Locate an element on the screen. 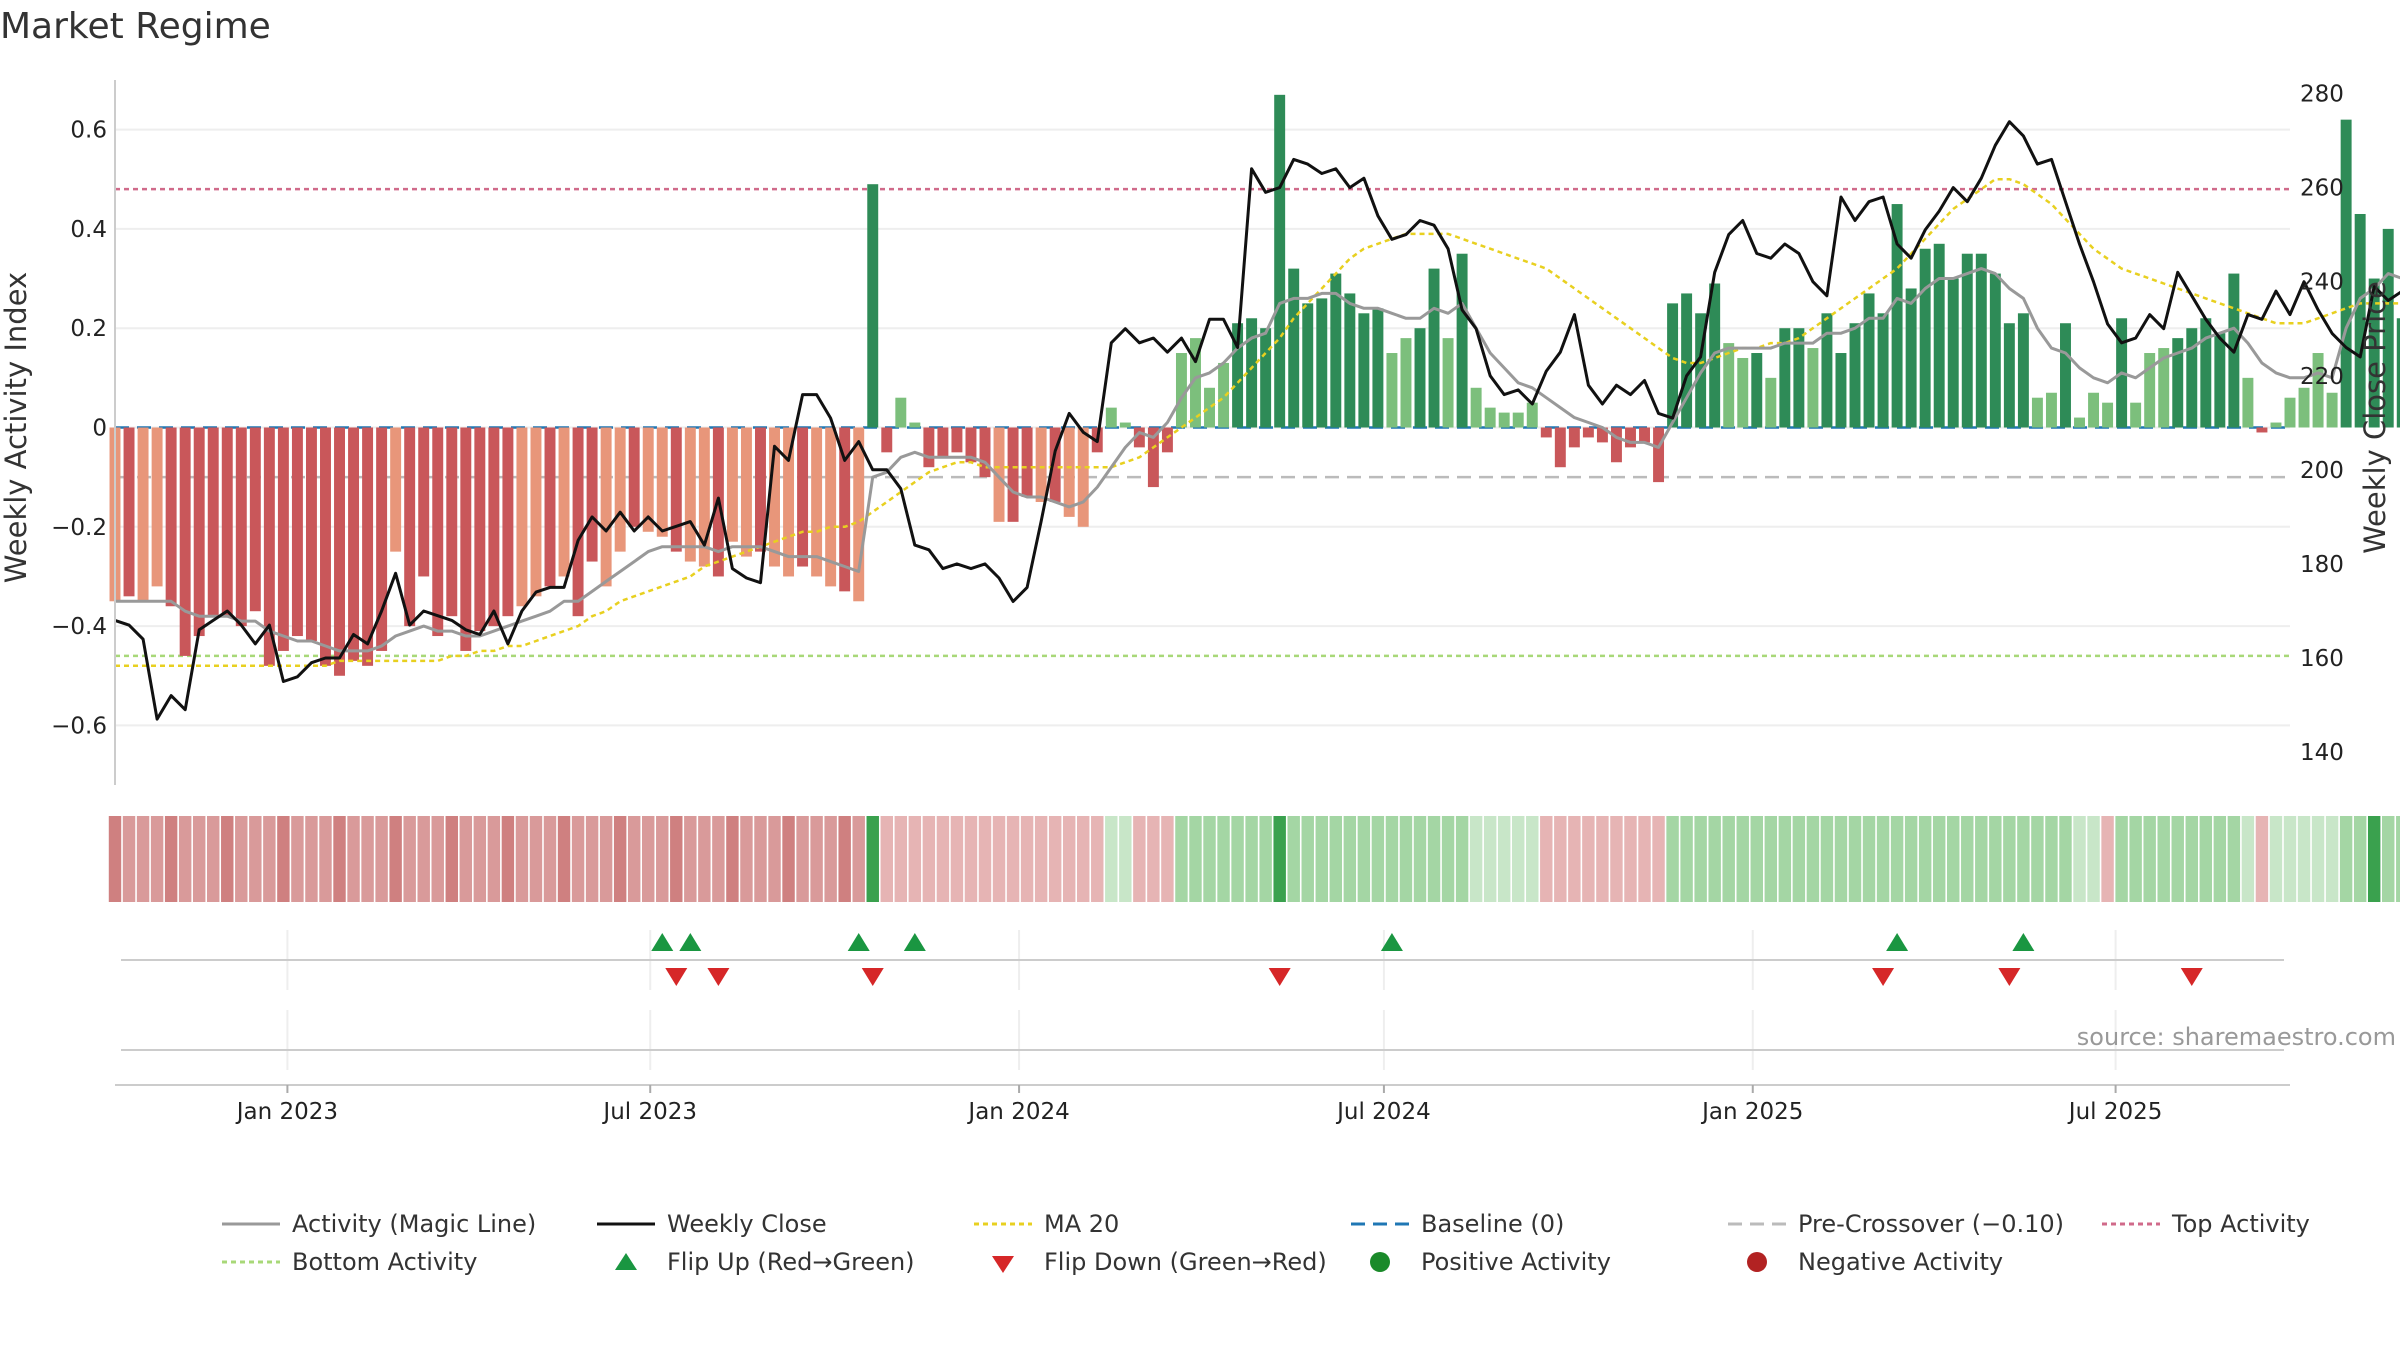  y-left-tick-label: 0.6 is located at coordinates (88, 131).